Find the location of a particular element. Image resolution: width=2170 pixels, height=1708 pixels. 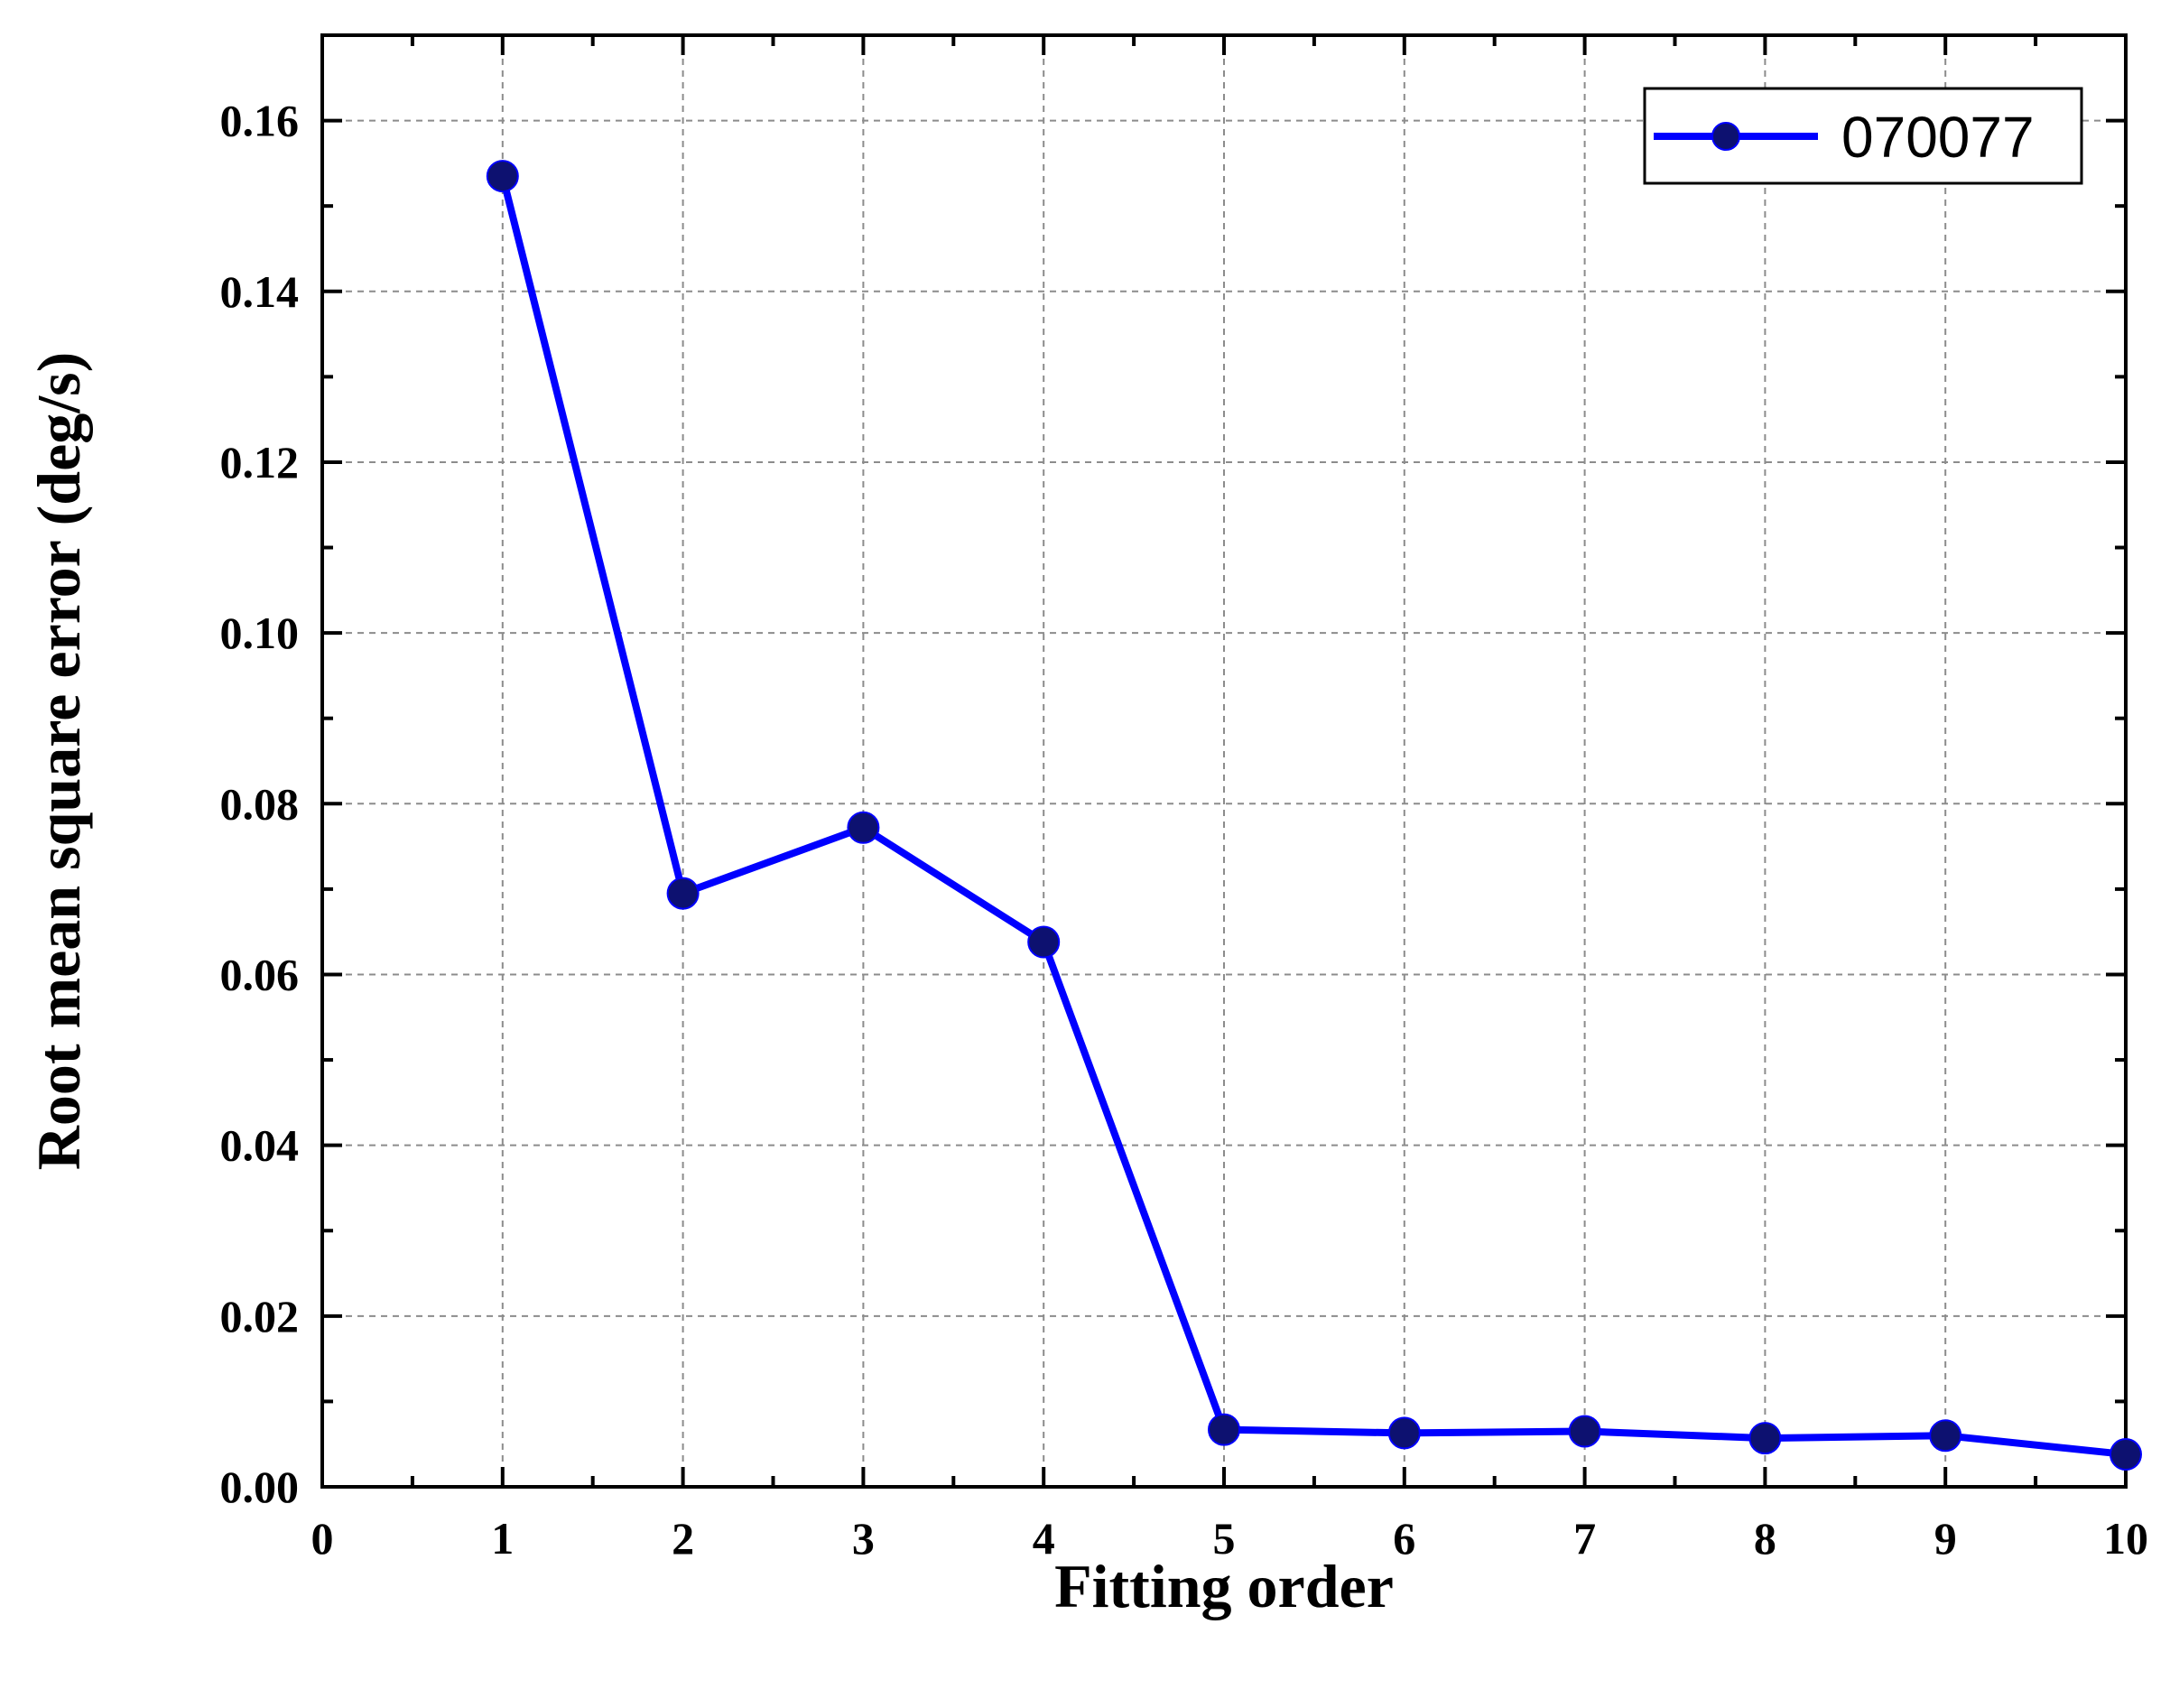

x-tick-label: 6 is located at coordinates (1404, 1538).